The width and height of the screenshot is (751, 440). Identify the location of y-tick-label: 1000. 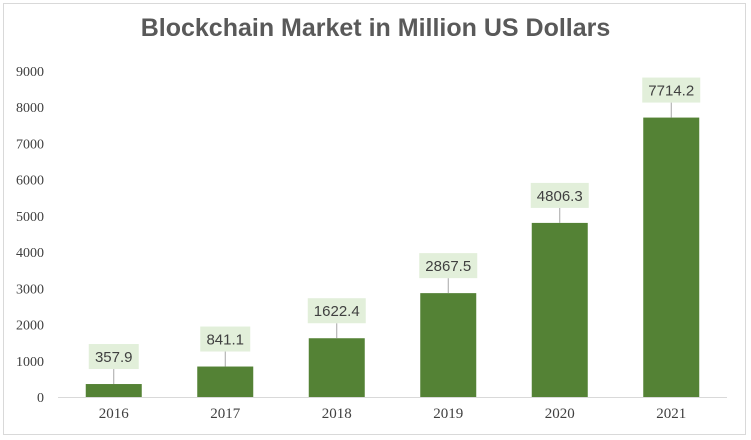
(30, 362).